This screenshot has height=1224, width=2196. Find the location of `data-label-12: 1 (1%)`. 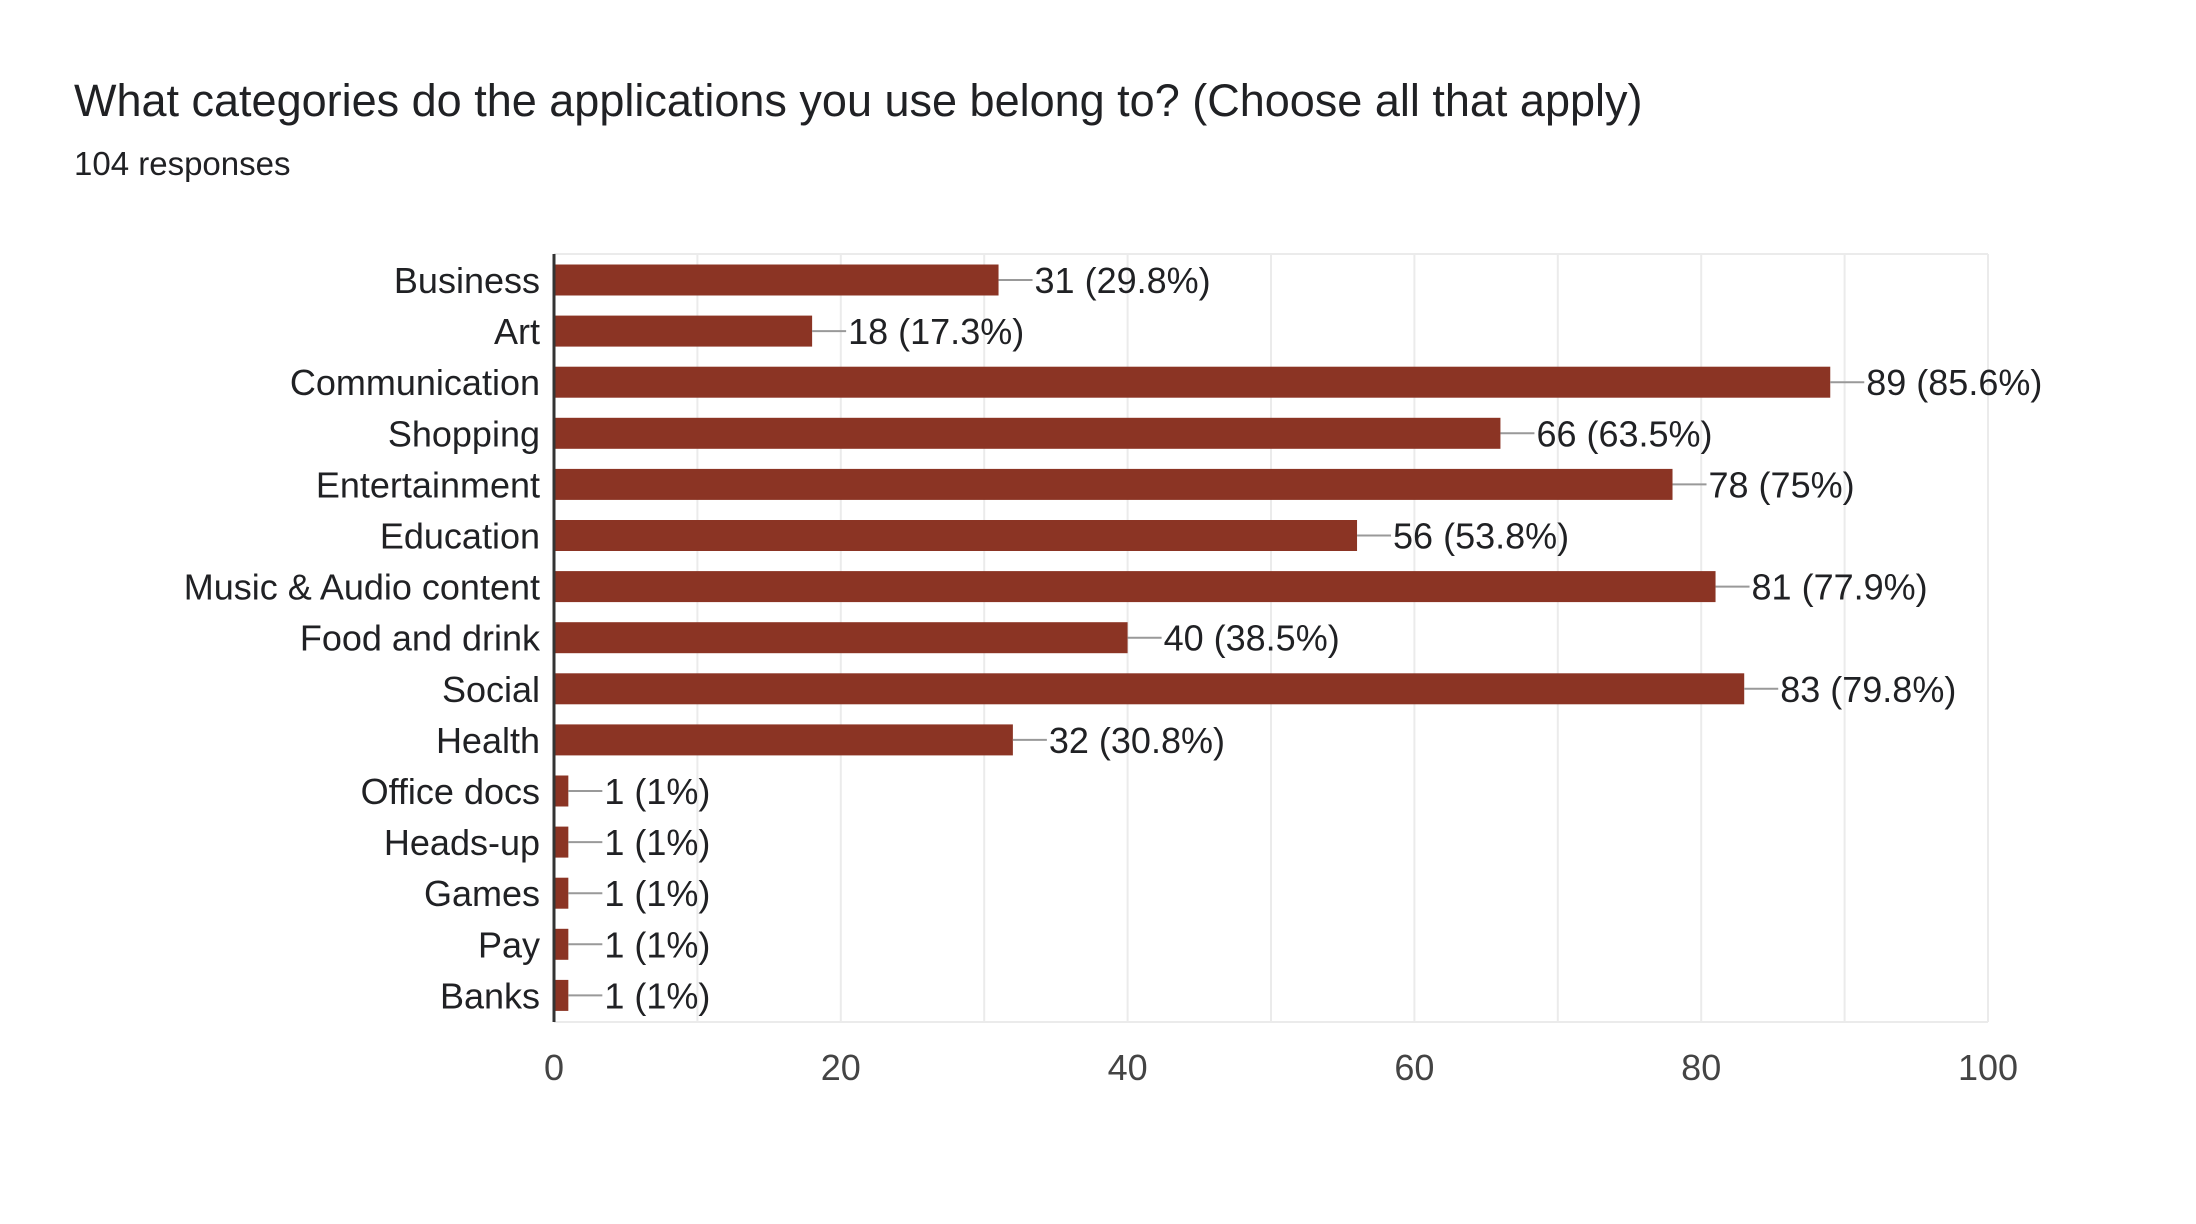

data-label-12: 1 (1%) is located at coordinates (657, 893).